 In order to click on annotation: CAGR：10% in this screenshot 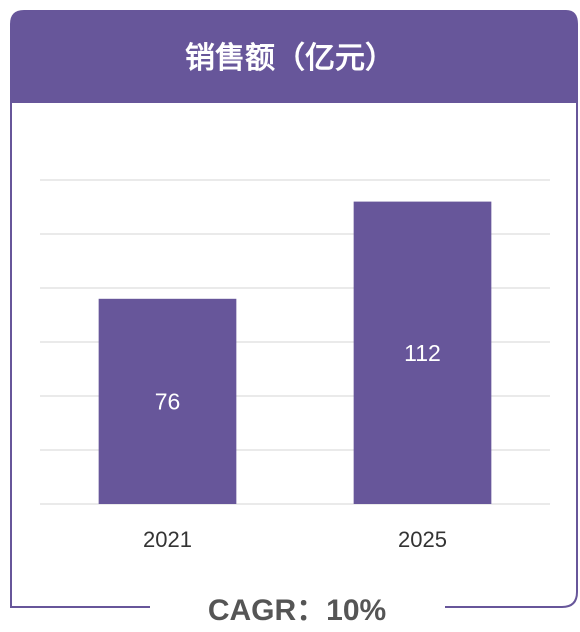, I will do `click(297, 610)`.